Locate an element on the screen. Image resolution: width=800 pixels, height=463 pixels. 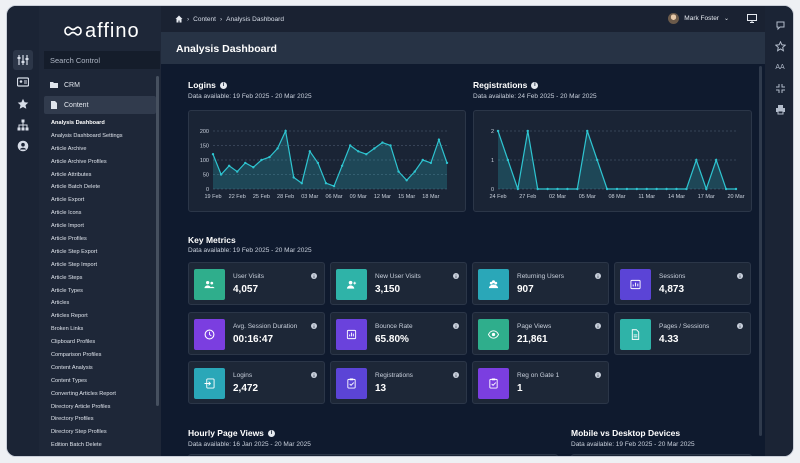
sliders-icon is located at coordinates (23, 60).